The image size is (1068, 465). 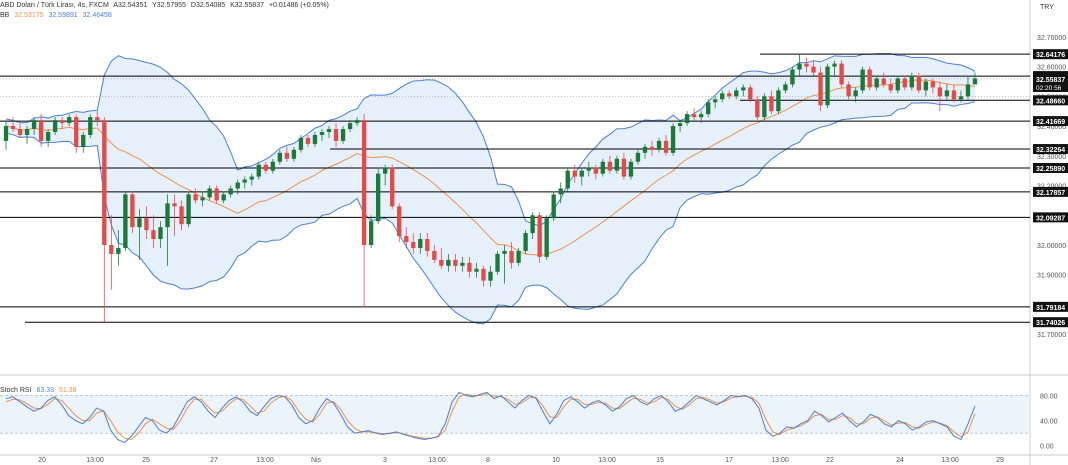 What do you see at coordinates (29, 15) in the screenshot?
I see `bb-basis-value: 32.53175` at bounding box center [29, 15].